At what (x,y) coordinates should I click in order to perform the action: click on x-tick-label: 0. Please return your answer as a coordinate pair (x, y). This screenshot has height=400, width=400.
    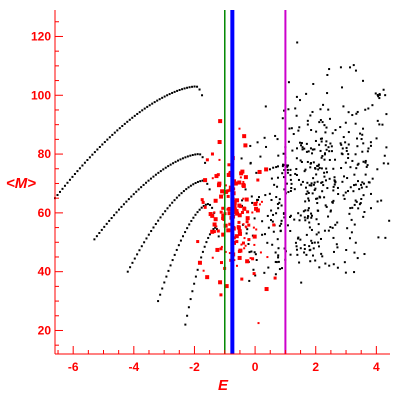
    Looking at the image, I should click on (255, 367).